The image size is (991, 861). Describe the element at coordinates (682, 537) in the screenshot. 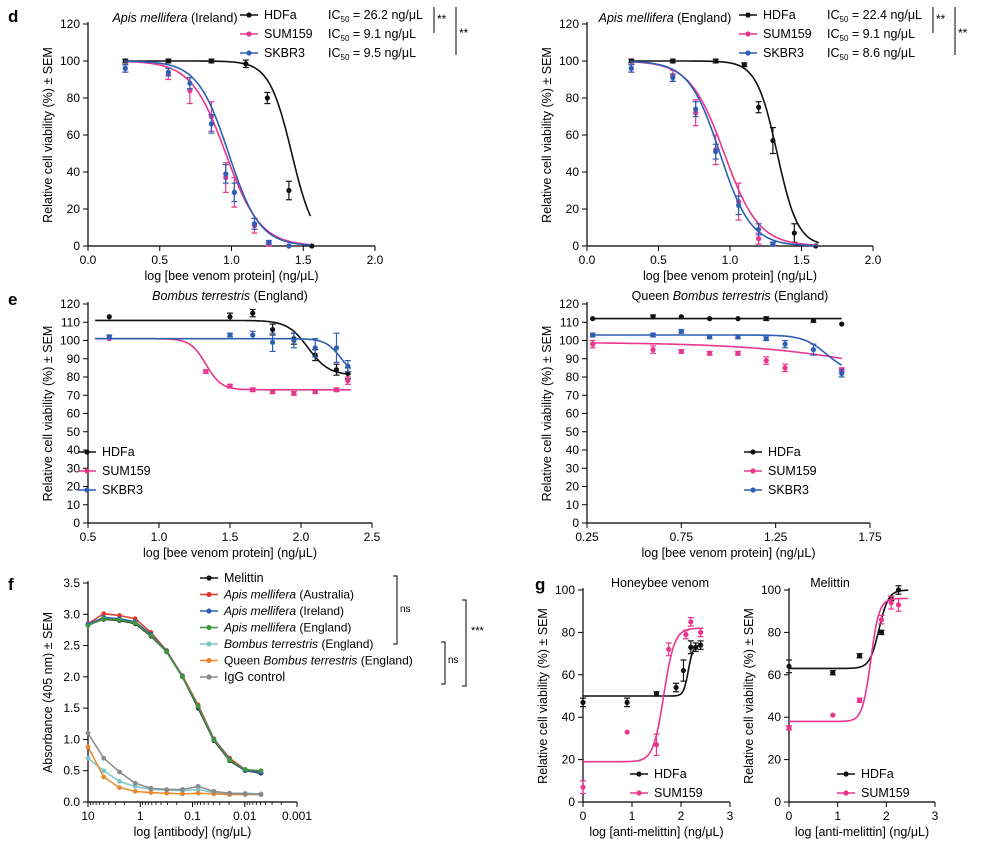

I see `x-tick-label: 0.75` at that location.